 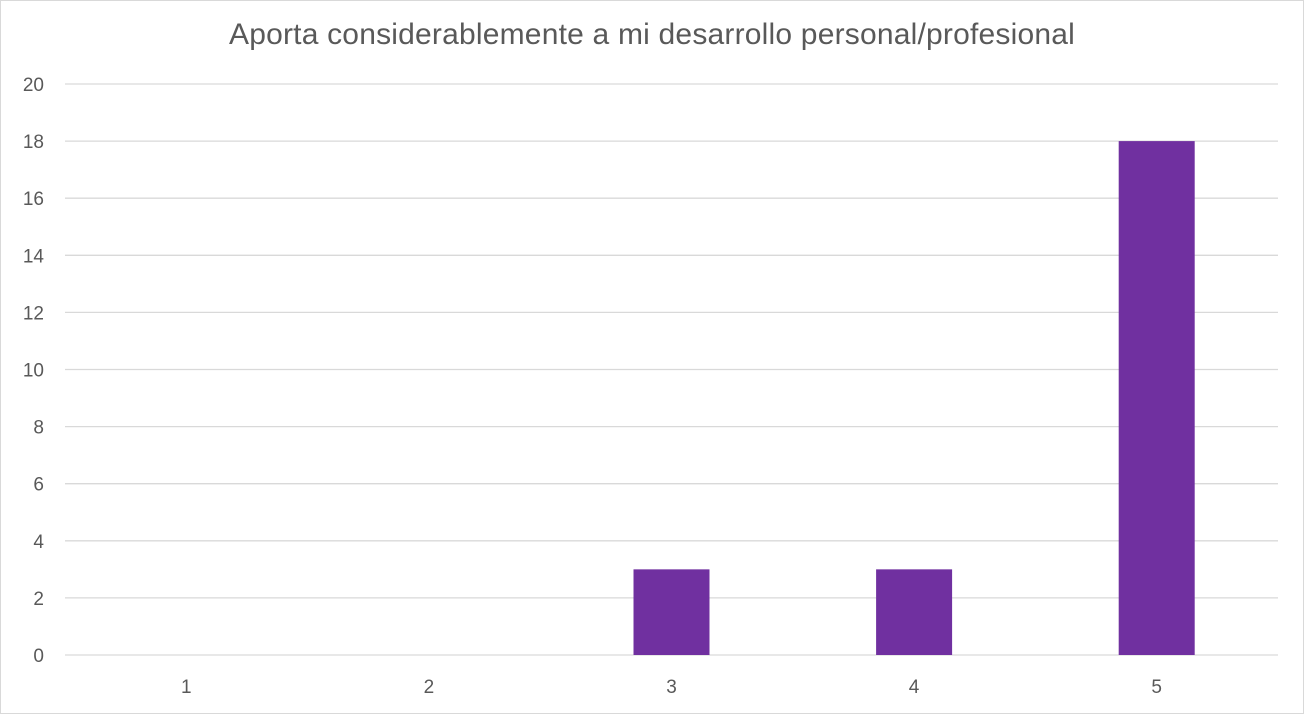 I want to click on y-tick-label: 6, so click(x=38, y=485).